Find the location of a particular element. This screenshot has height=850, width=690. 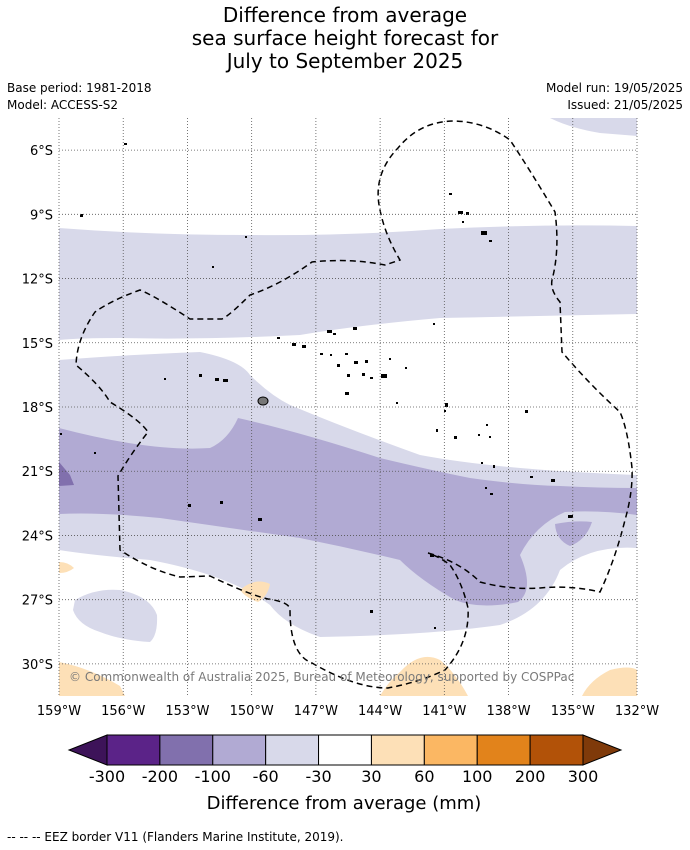

title-line-1: Difference from average is located at coordinates (345, 15).